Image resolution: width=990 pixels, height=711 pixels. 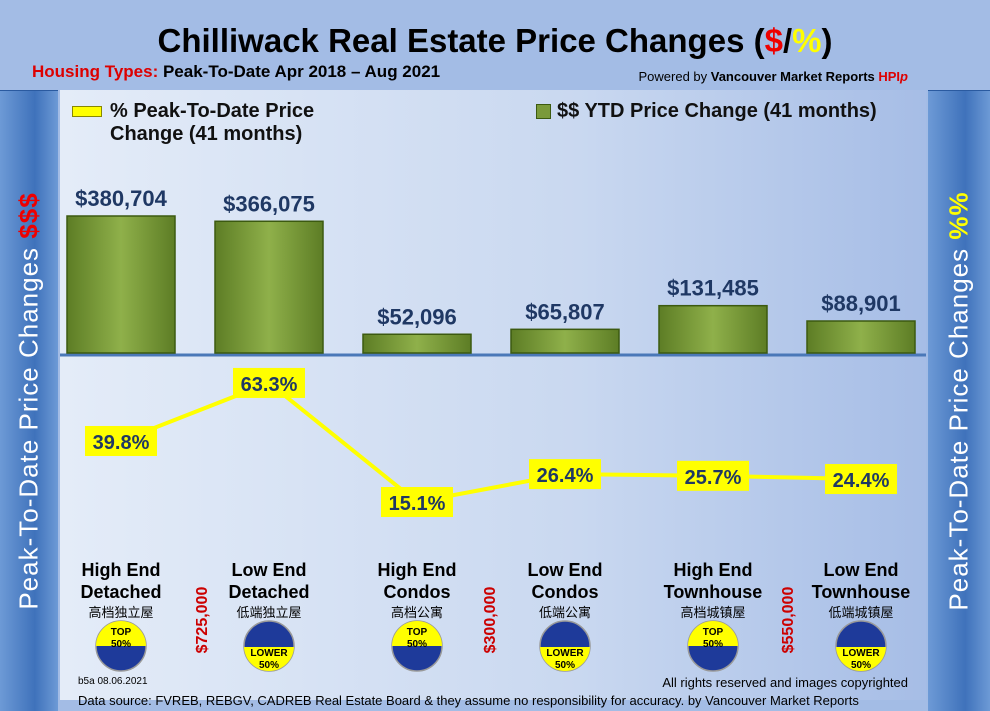 I want to click on price-threshold: $725,000, so click(x=202, y=620).